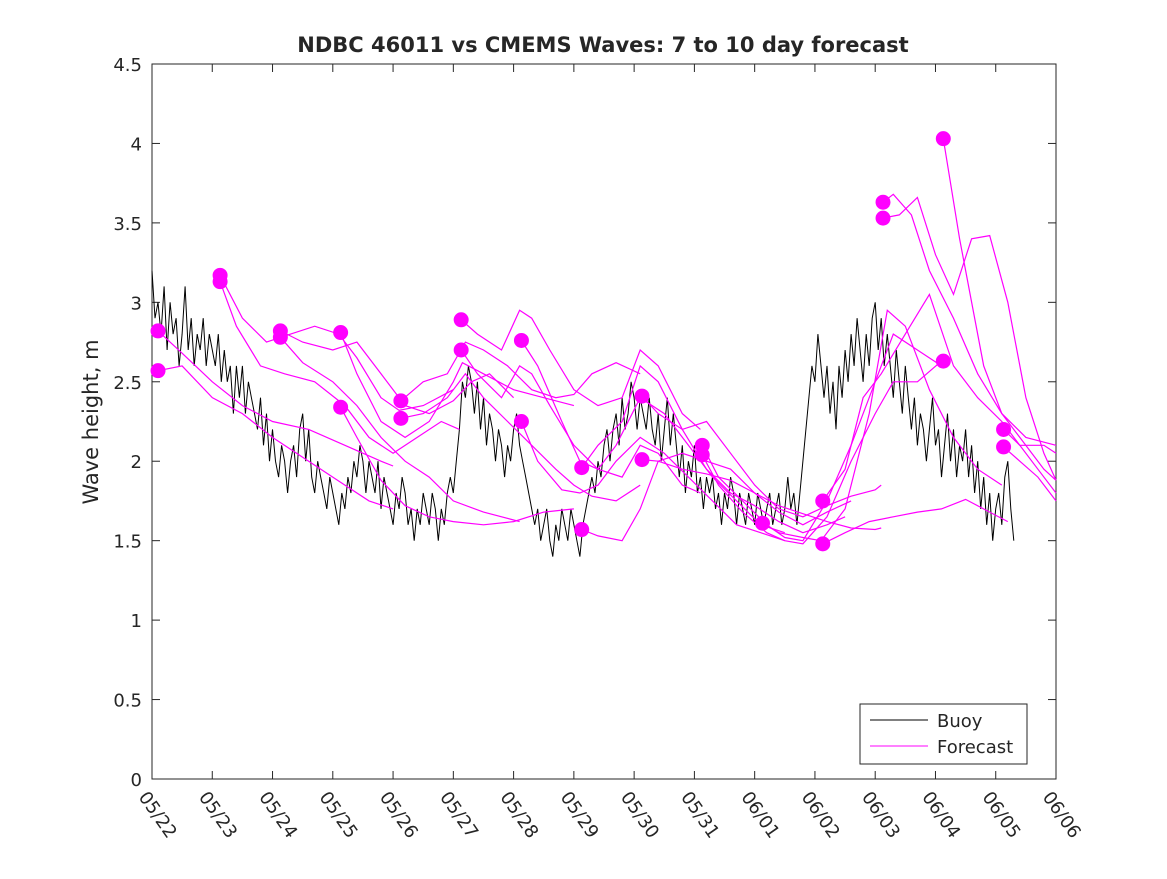 This screenshot has width=1167, height=879. Describe the element at coordinates (136, 144) in the screenshot. I see `y-tick-label: 4` at that location.